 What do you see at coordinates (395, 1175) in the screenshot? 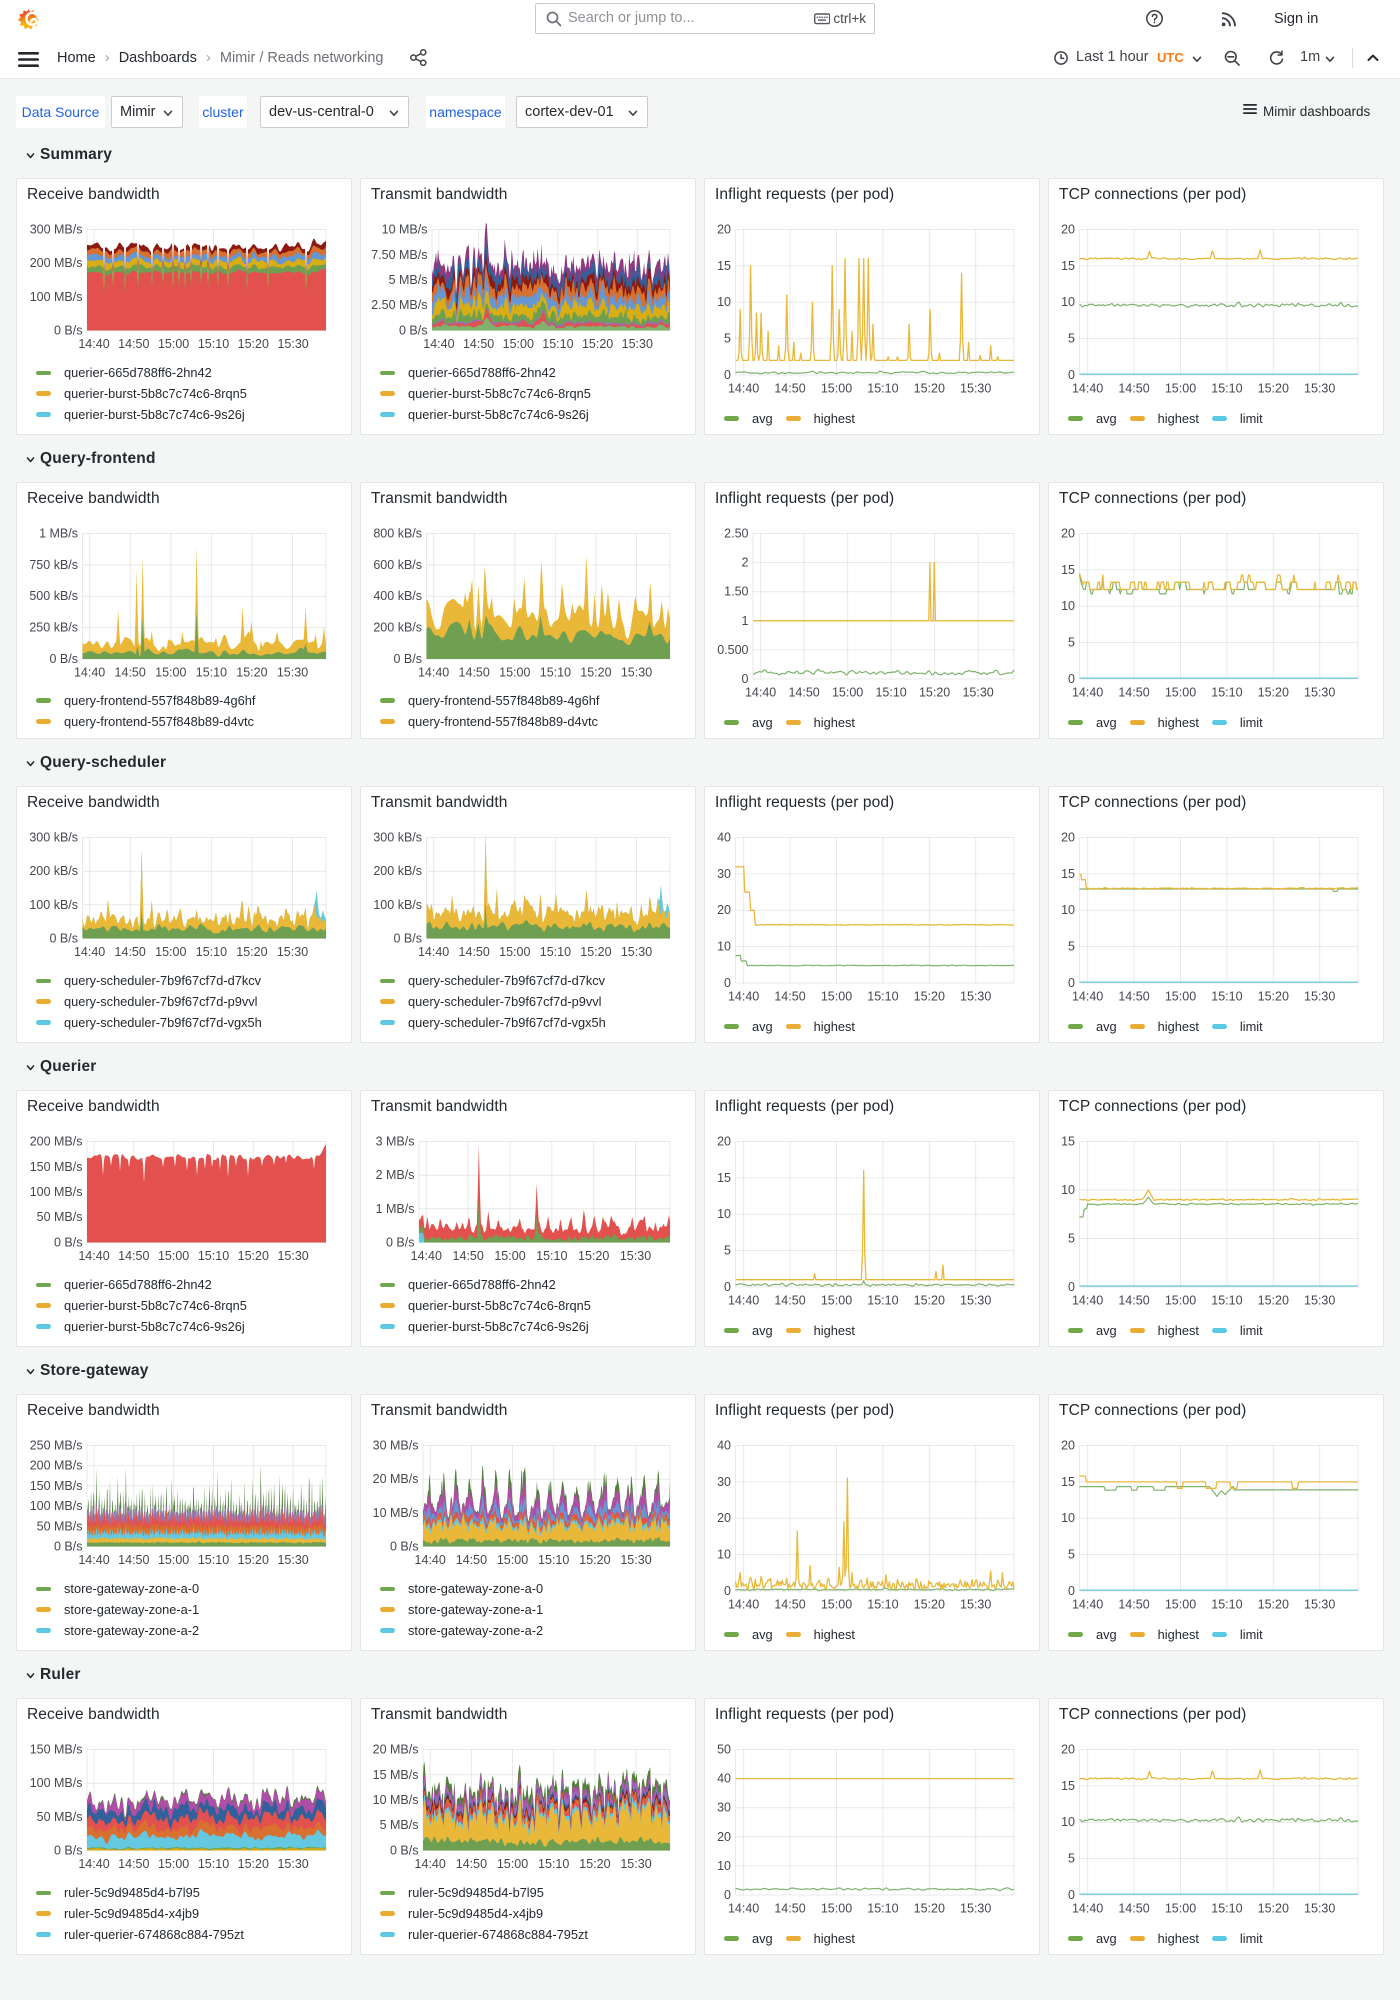
I see `svg-text: 2 MB/s` at bounding box center [395, 1175].